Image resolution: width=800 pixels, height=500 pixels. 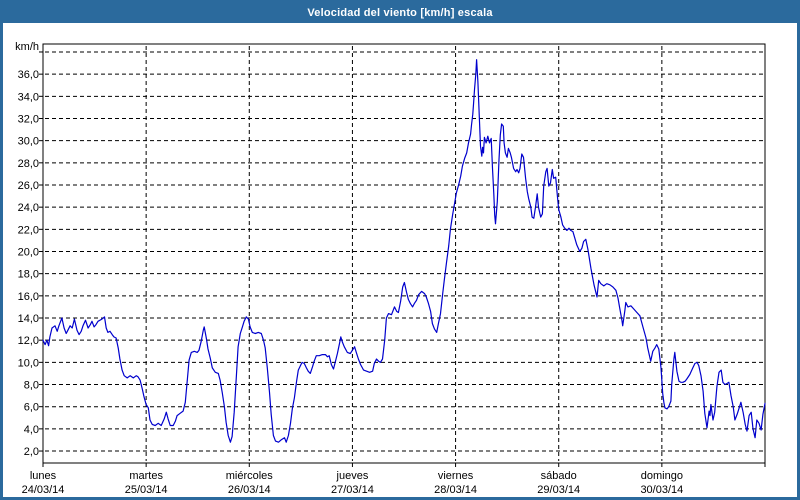 What do you see at coordinates (456, 476) in the screenshot?
I see `x-day-label: viernes` at bounding box center [456, 476].